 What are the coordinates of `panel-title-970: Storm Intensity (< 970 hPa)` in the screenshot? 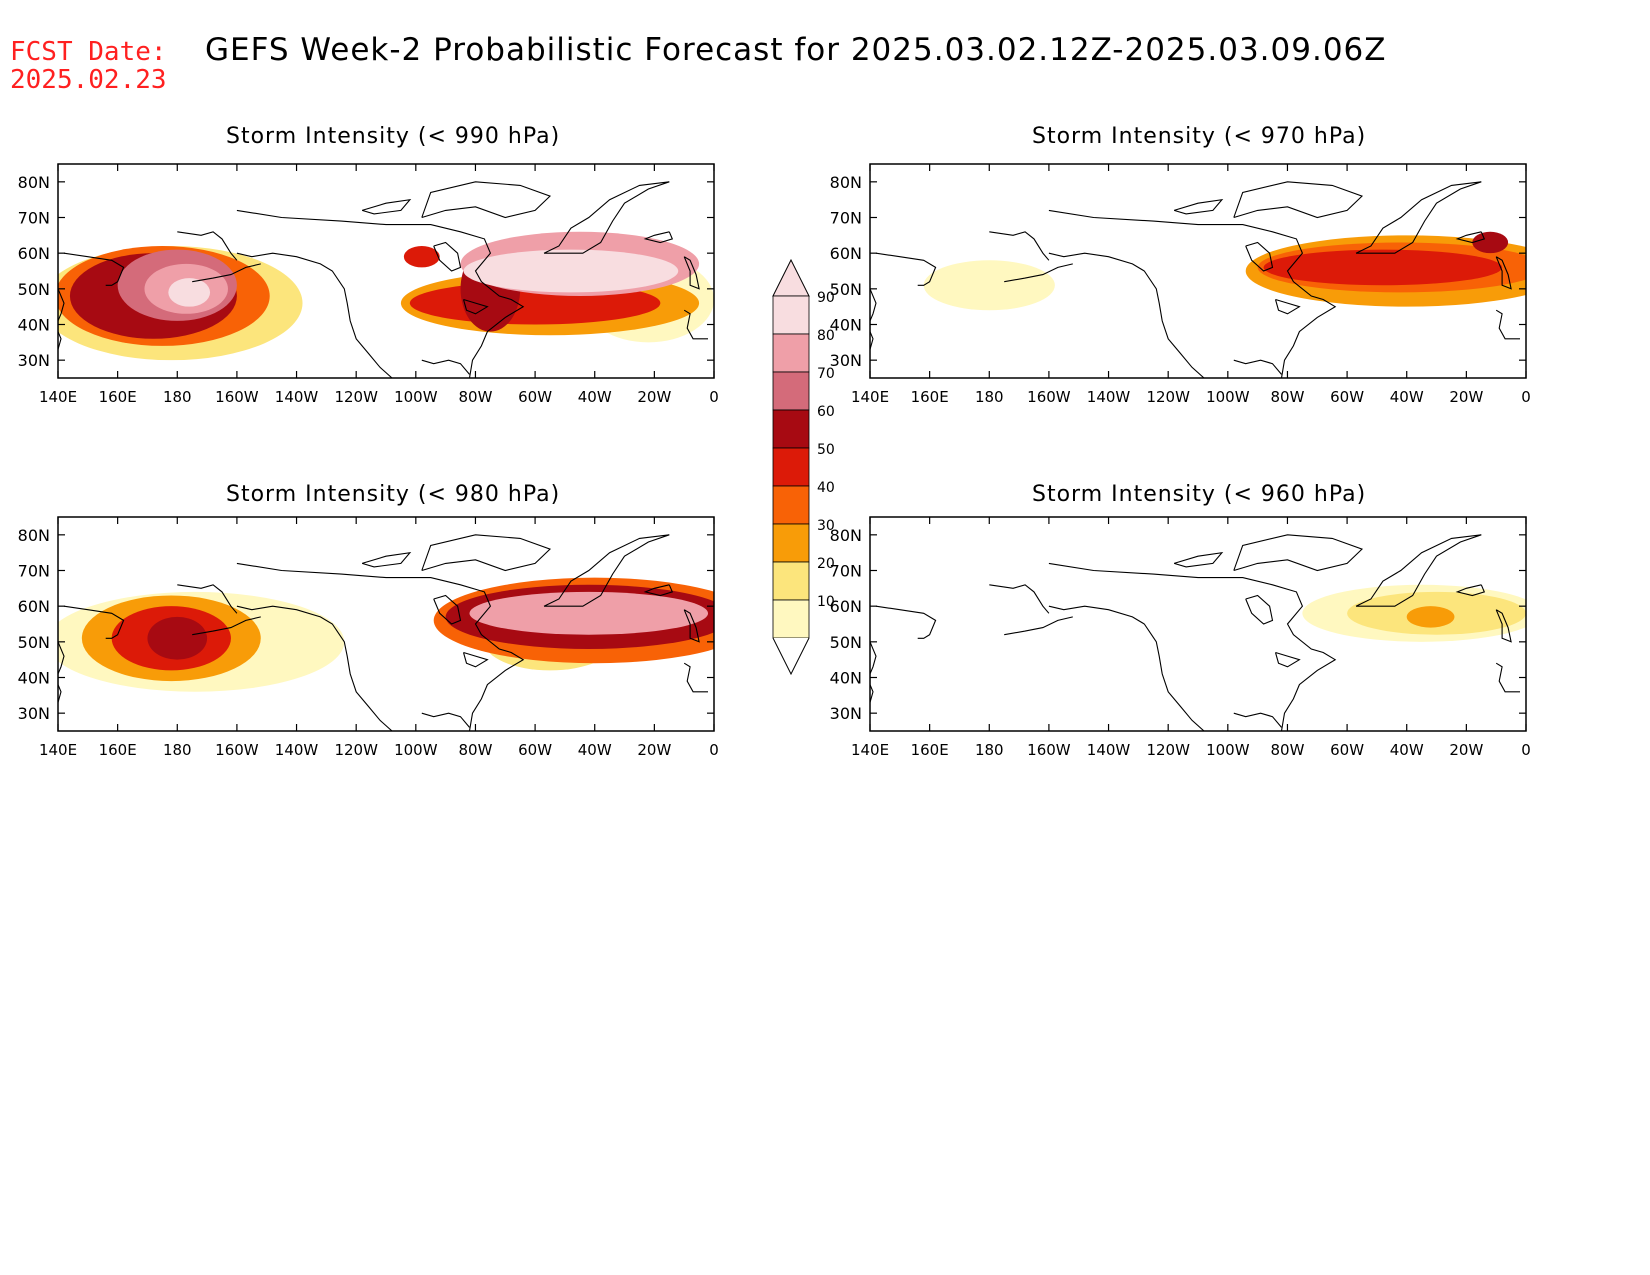 It's located at (1199, 136).